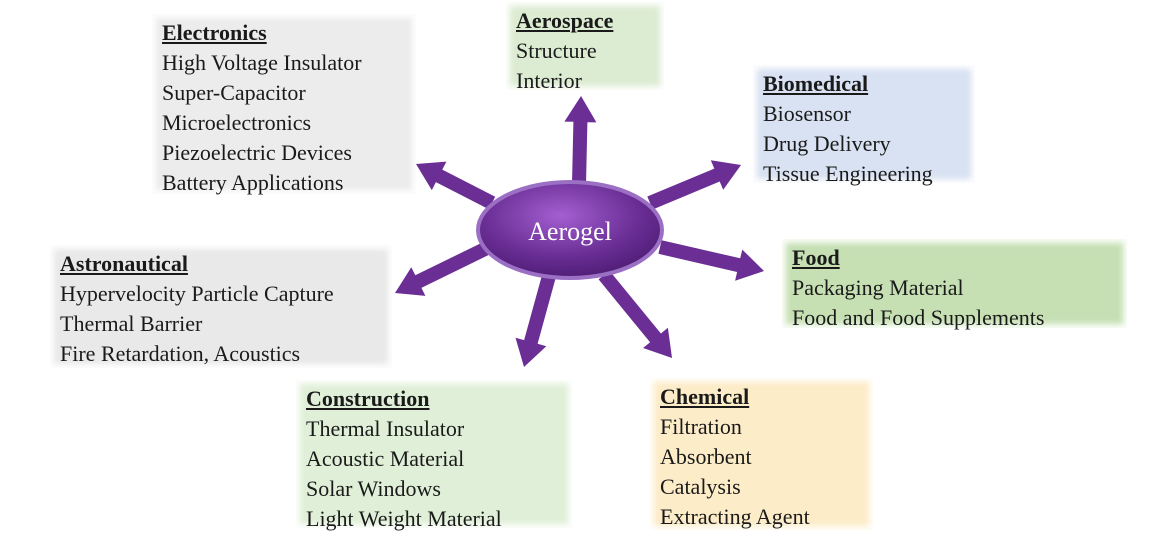  What do you see at coordinates (124, 263) in the screenshot?
I see `category-title: Astronautical` at bounding box center [124, 263].